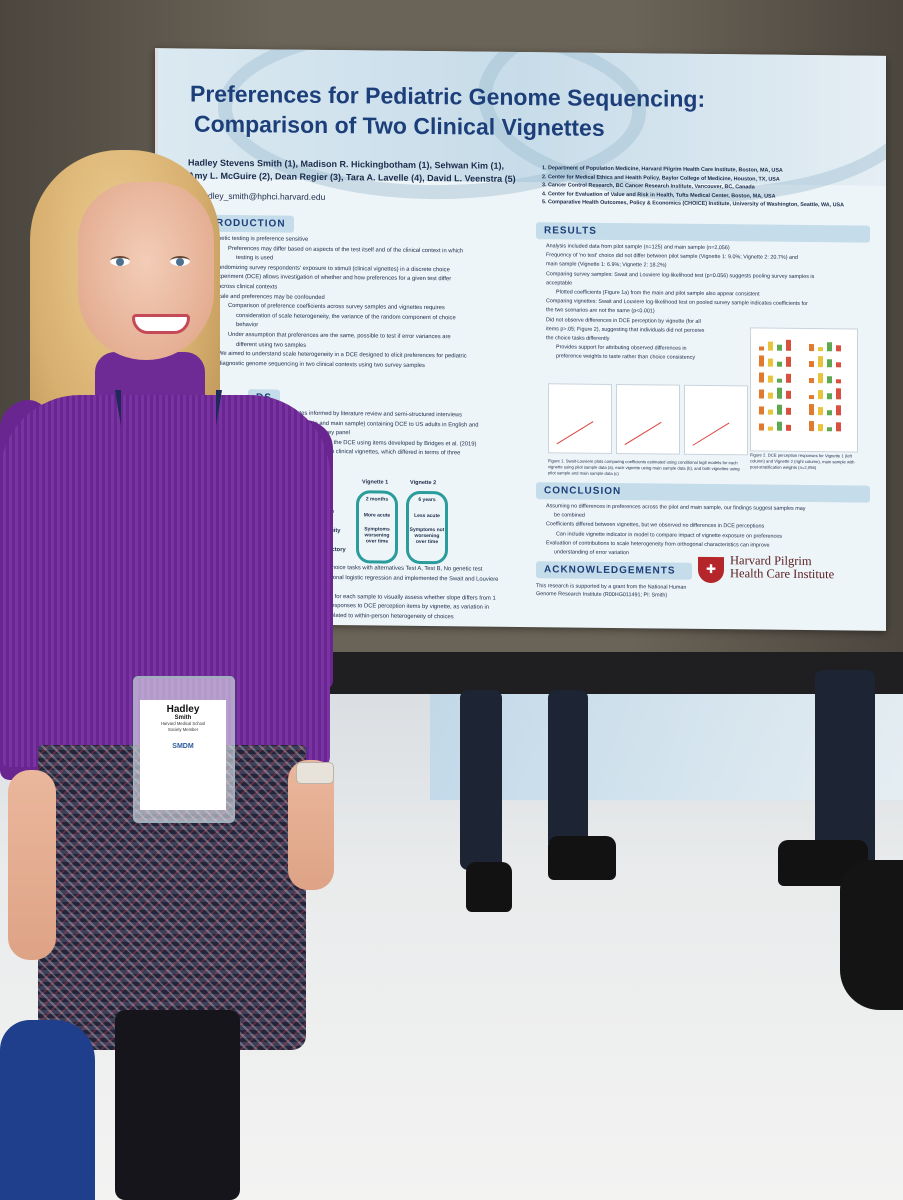 This screenshot has height=1200, width=903. I want to click on vignette-value: Symptoms not worsening over time, so click(427, 536).